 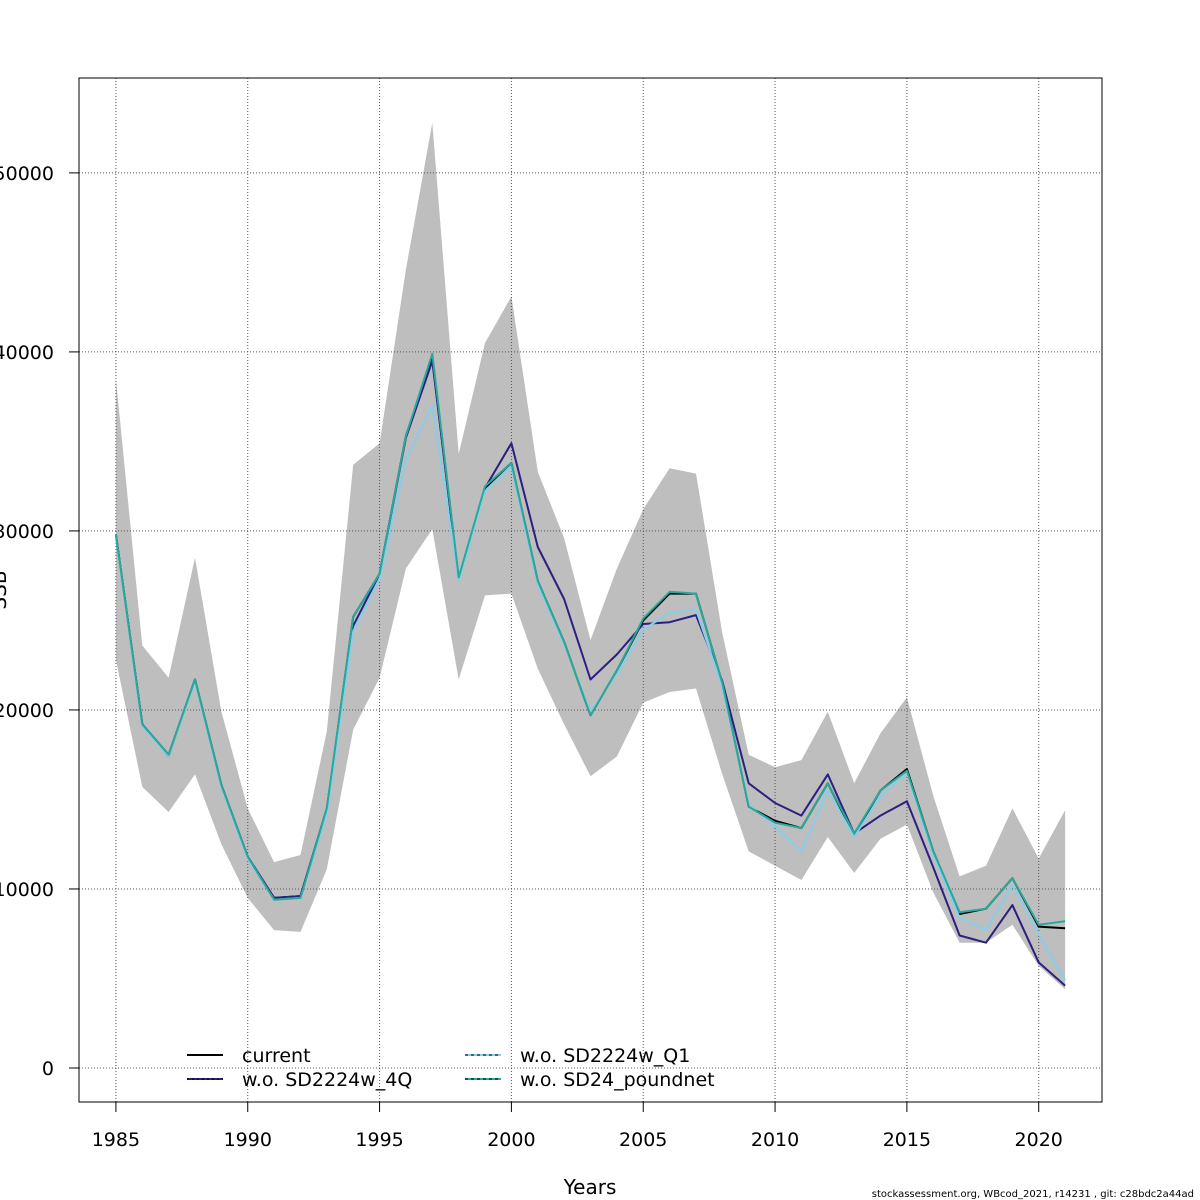 I want to click on legend-label: w.o. SD24_poundnet, so click(x=617, y=1080).